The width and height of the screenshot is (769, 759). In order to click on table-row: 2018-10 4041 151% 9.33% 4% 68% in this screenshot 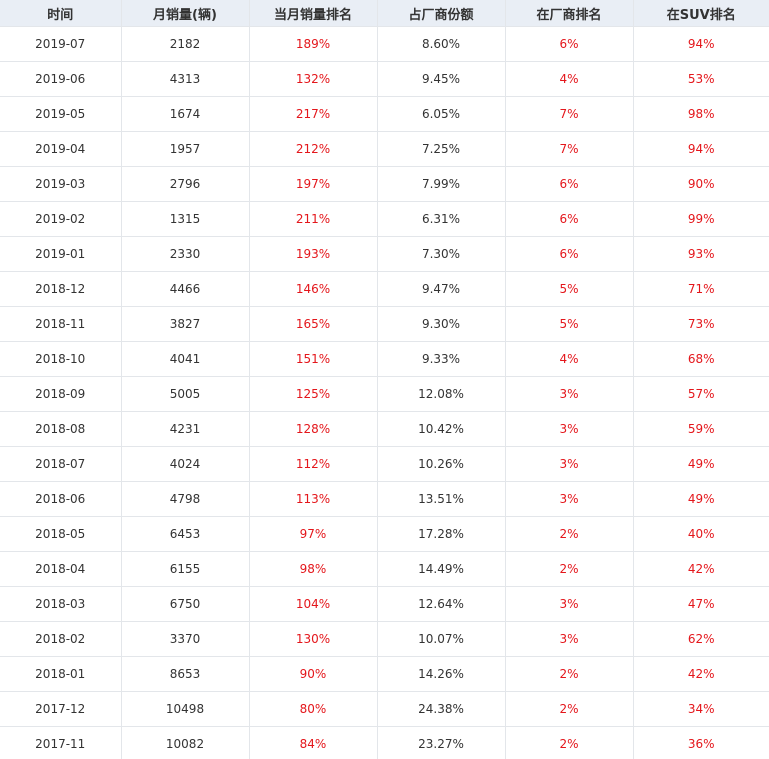, I will do `click(384, 359)`.